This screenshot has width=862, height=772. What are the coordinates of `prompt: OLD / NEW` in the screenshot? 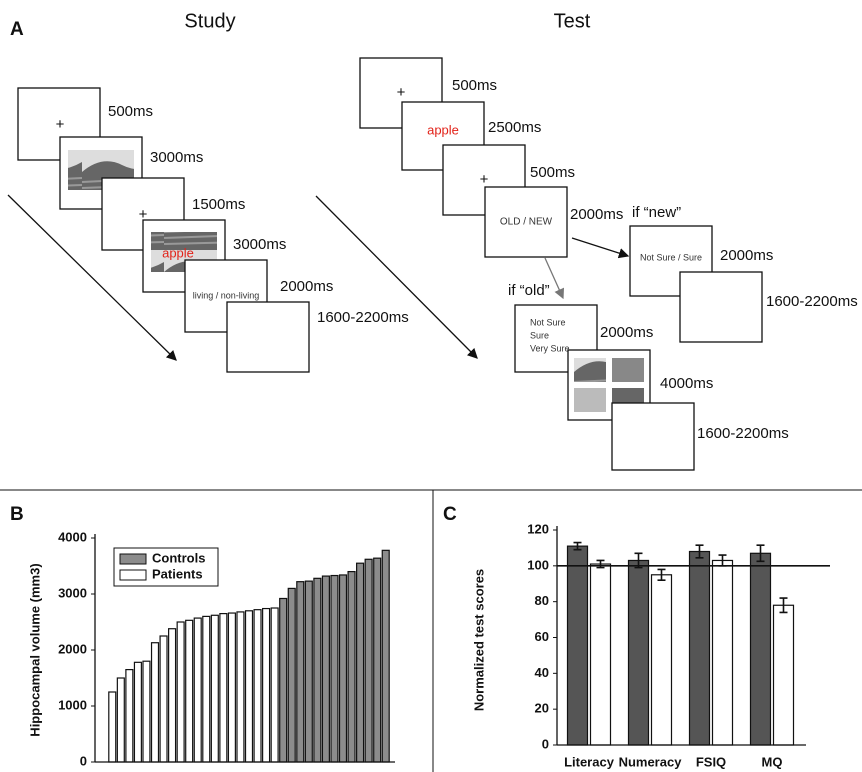 It's located at (526, 222).